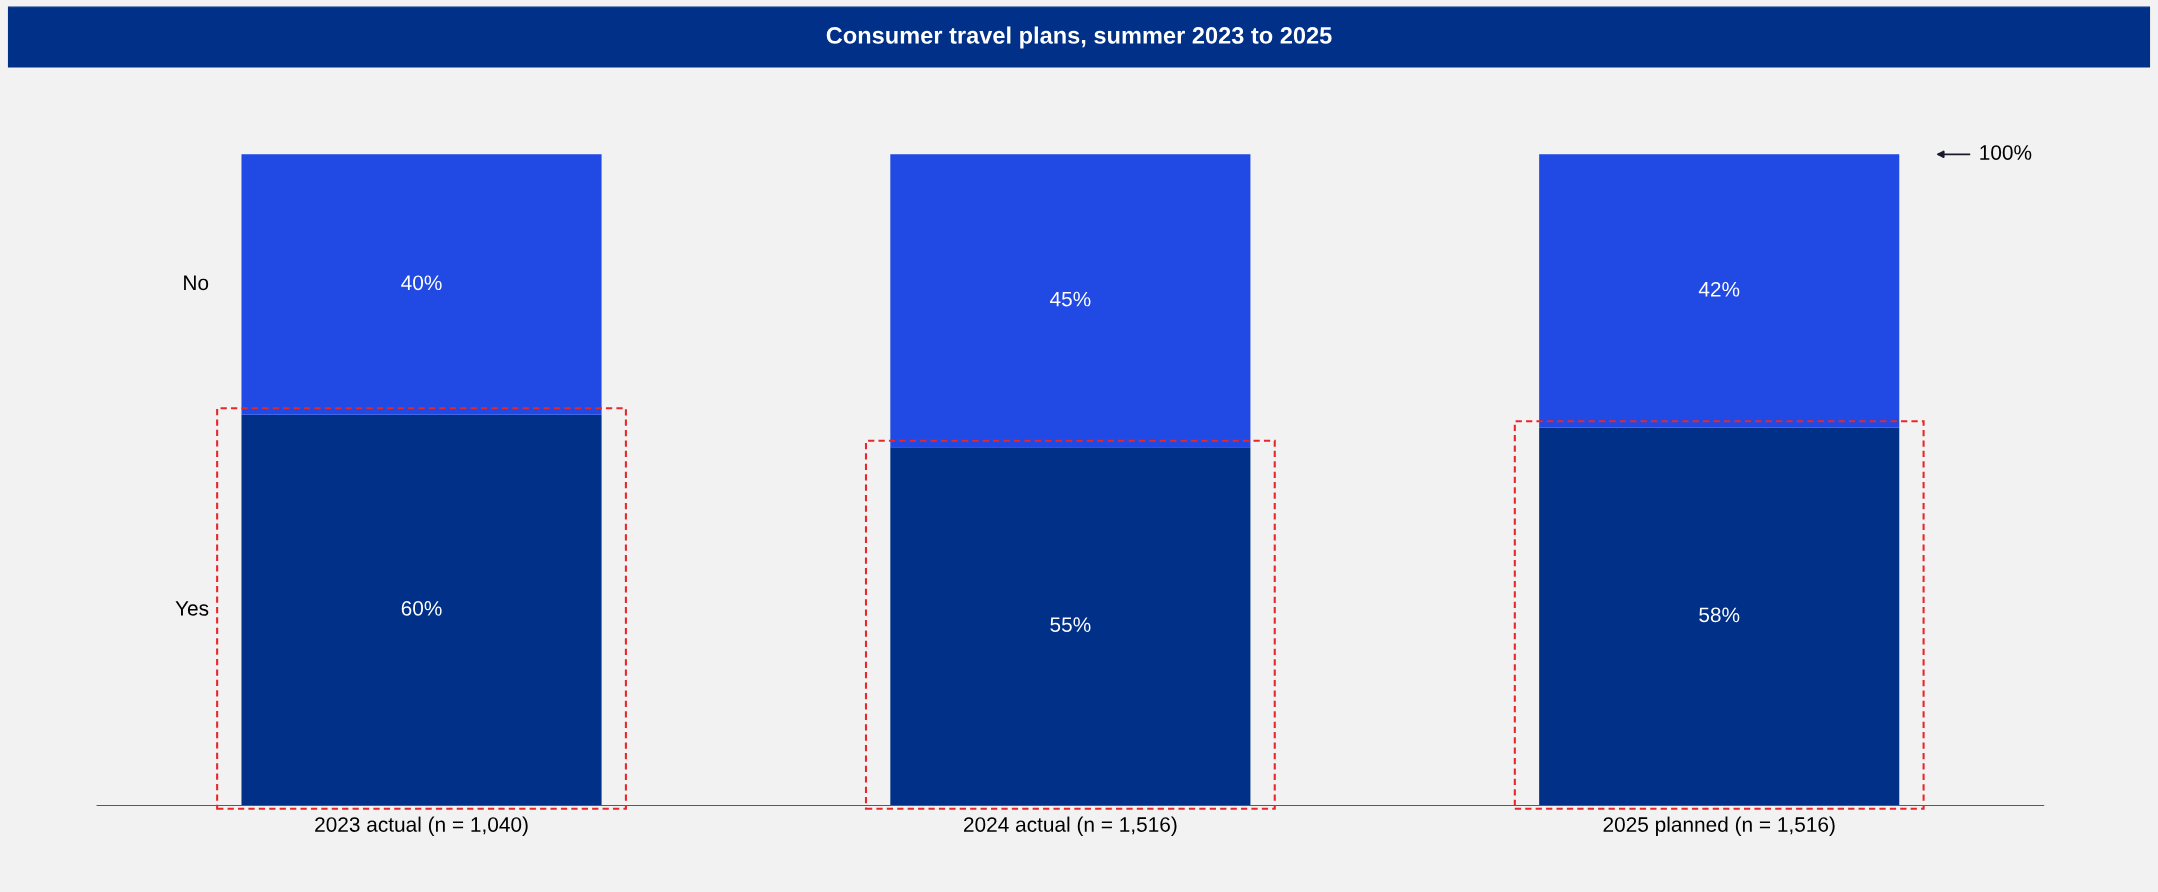 This screenshot has width=2158, height=892. What do you see at coordinates (1079, 37) in the screenshot?
I see `chart-title: Consumer travel plans, summer 2023 to 2025` at bounding box center [1079, 37].